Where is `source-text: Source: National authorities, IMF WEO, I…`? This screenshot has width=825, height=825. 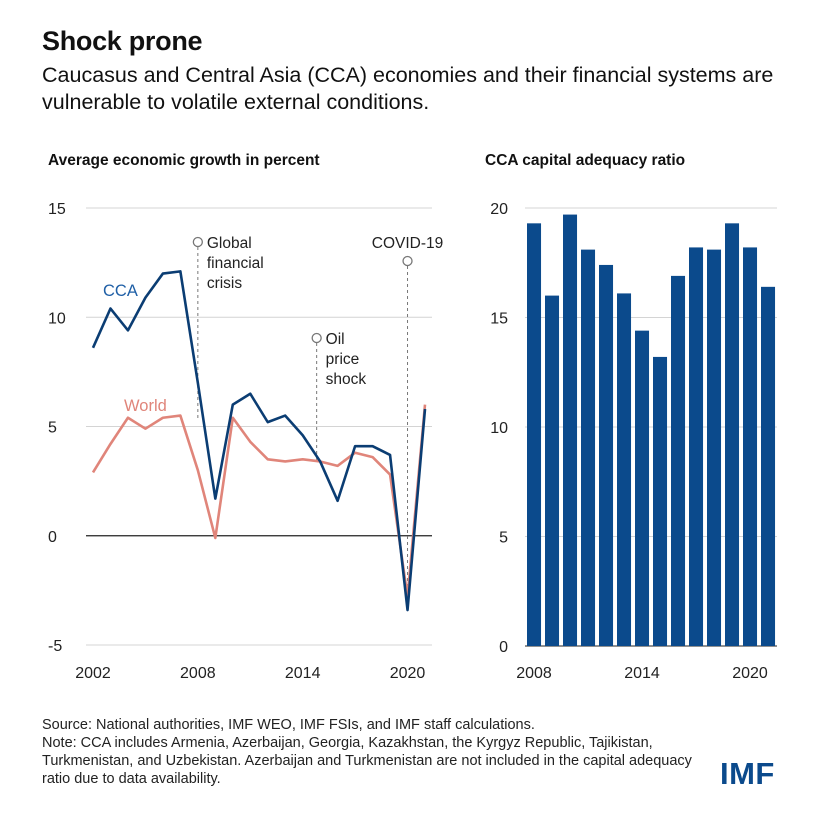 source-text: Source: National authorities, IMF WEO, I… is located at coordinates (288, 725).